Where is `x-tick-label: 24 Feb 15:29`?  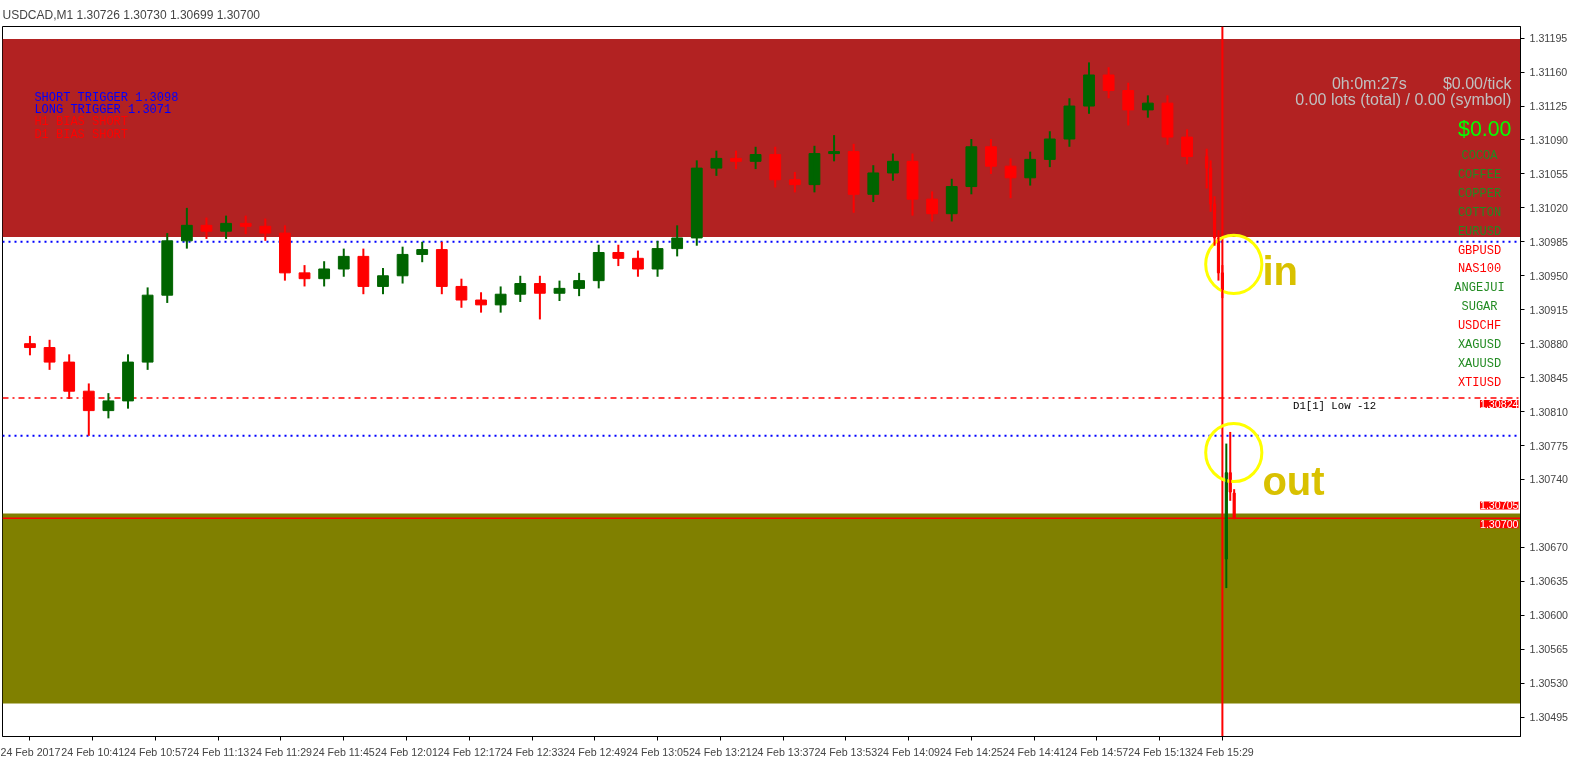
x-tick-label: 24 Feb 15:29 is located at coordinates (1222, 751).